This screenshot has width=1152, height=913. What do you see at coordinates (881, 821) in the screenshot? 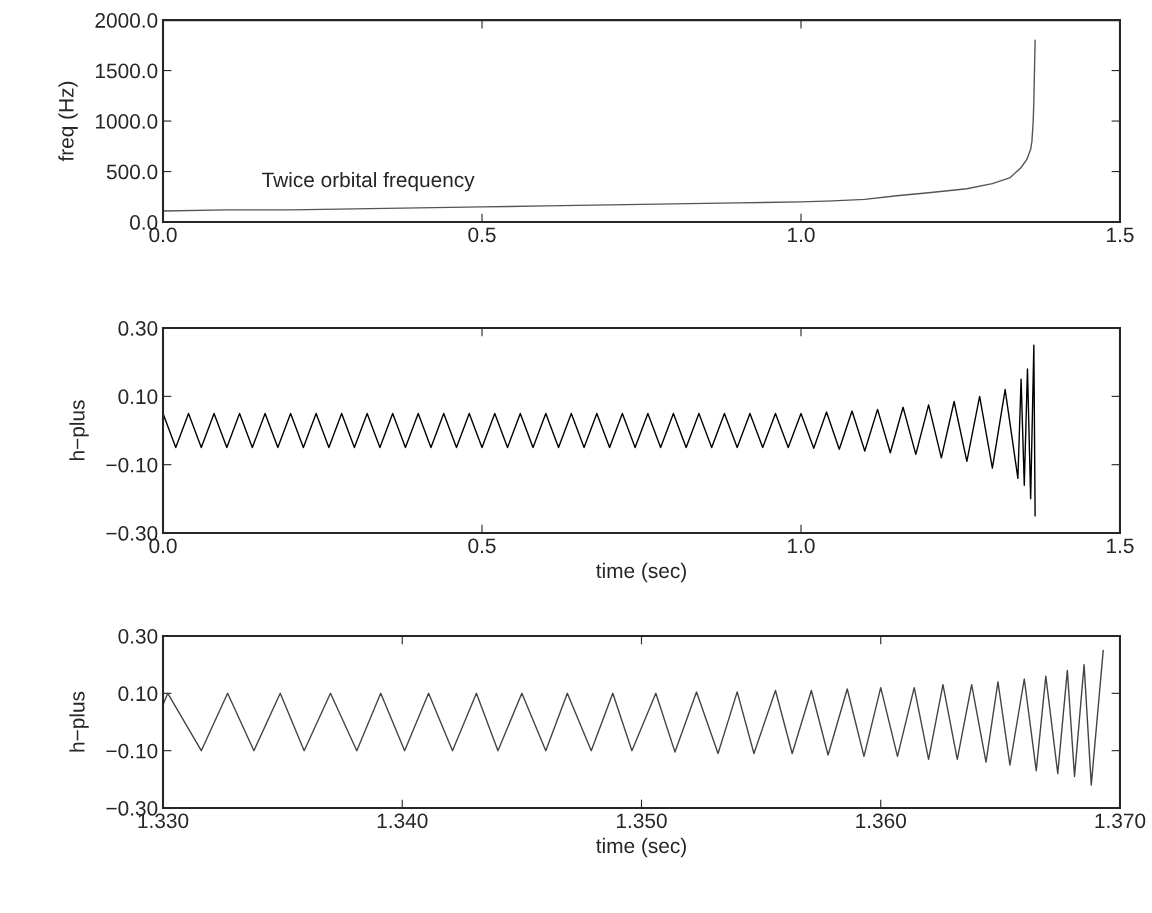
I see `x-tick-label: 1.360` at bounding box center [881, 821].